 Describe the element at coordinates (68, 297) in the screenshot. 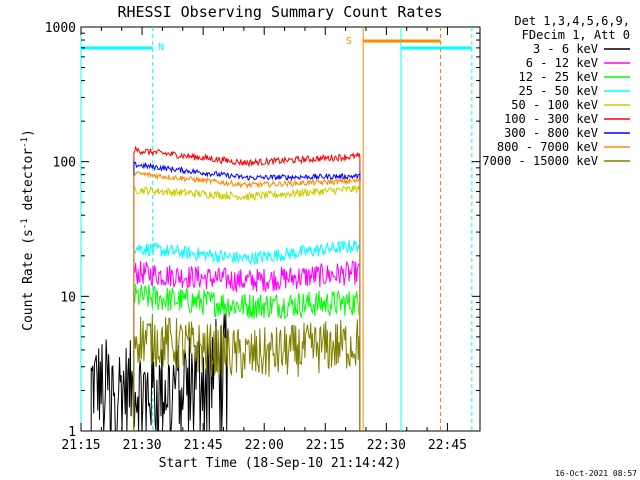

I see `y-tick-label: 10` at that location.